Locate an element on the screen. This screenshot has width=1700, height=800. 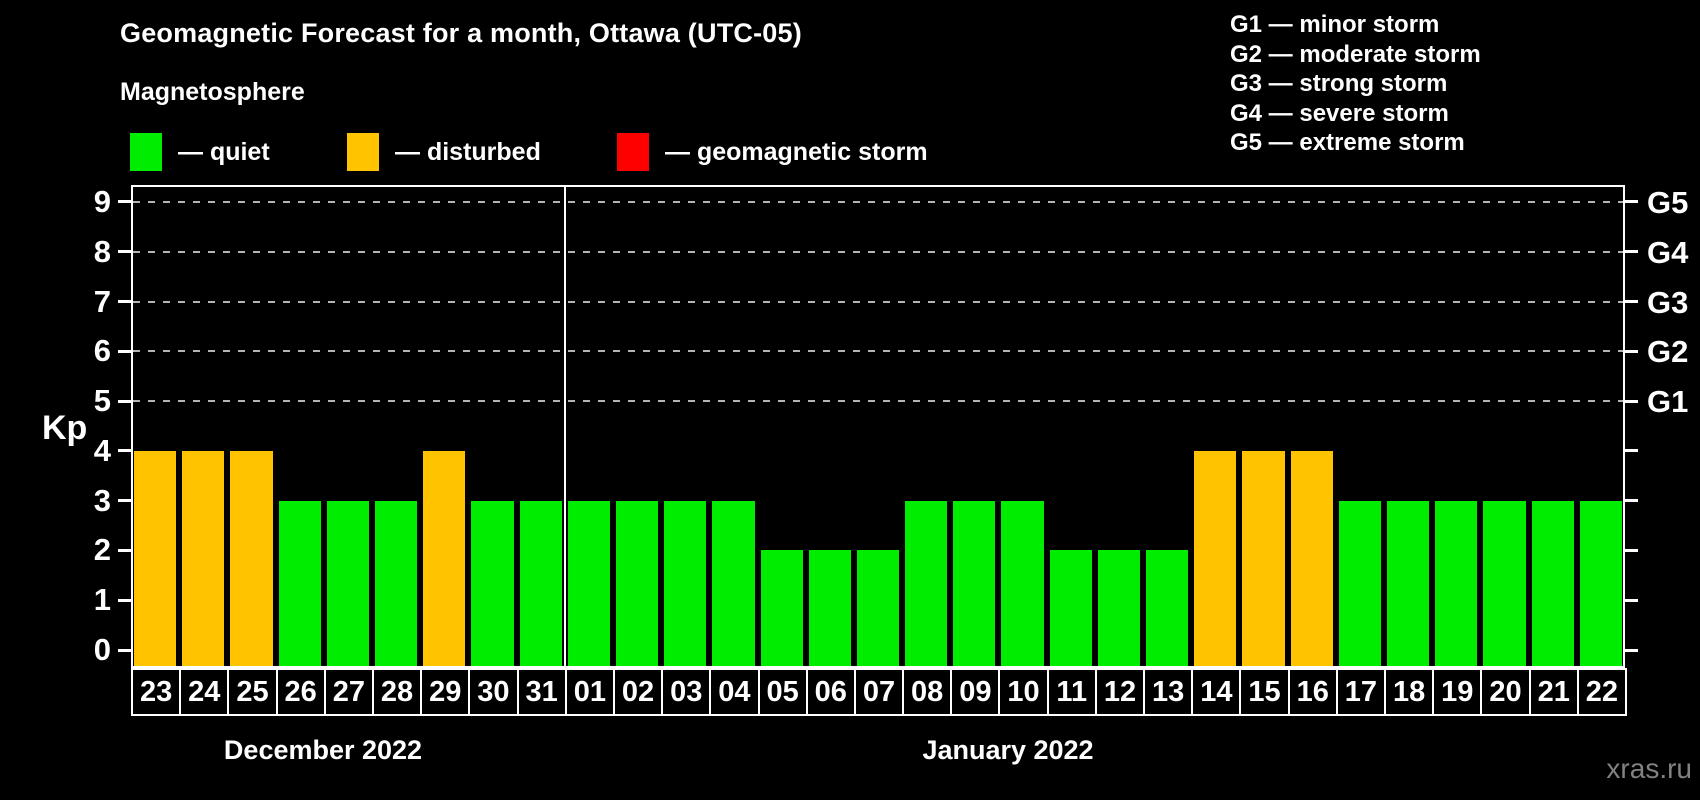
g-tick-label: G4 is located at coordinates (1668, 252).